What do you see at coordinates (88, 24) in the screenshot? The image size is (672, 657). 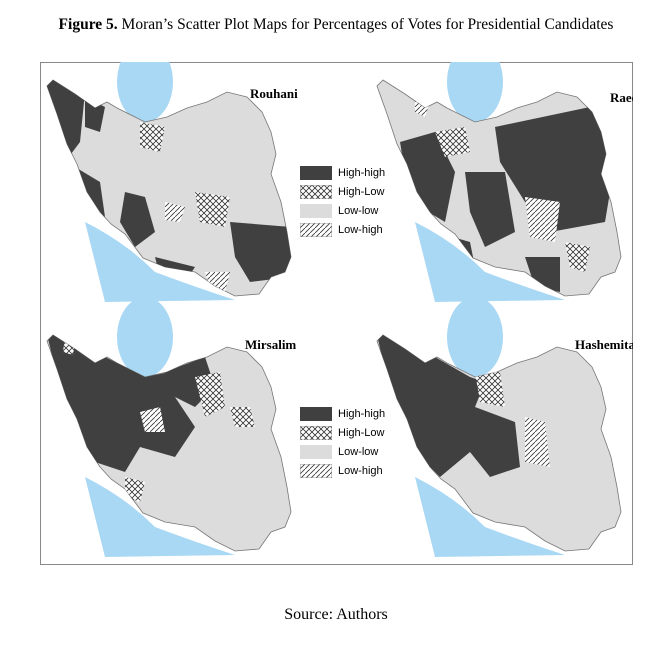 I see `figure-label: Figure 5.` at bounding box center [88, 24].